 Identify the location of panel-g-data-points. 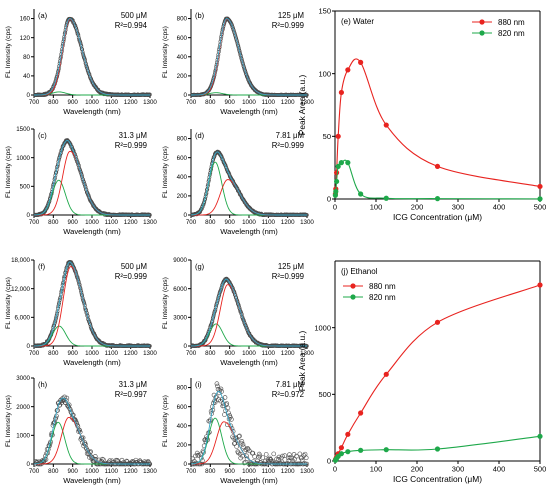
(249, 312).